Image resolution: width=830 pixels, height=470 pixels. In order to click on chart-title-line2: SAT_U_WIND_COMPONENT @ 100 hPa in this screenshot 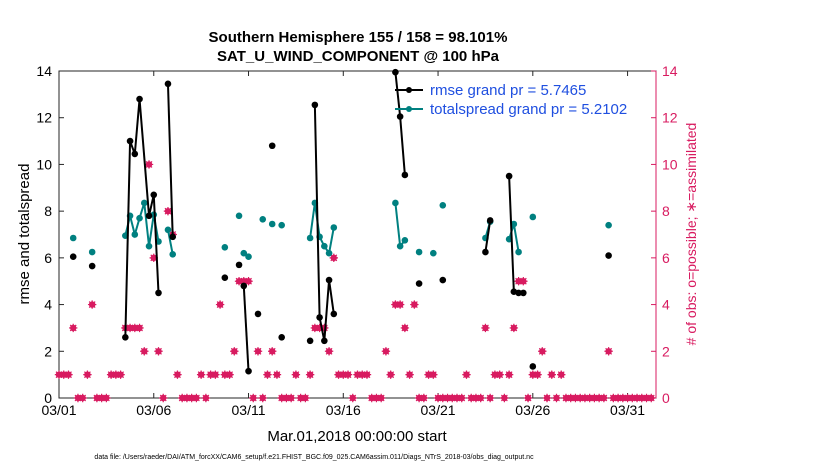, I will do `click(358, 56)`.